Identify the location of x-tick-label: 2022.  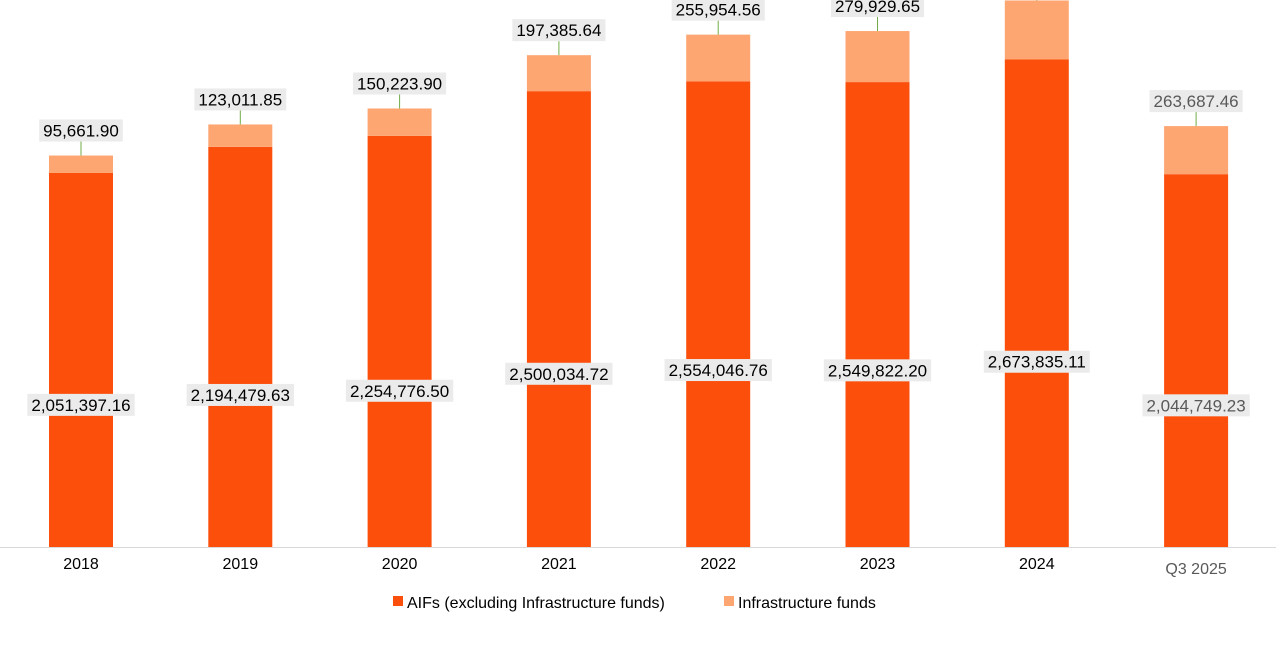
(718, 564).